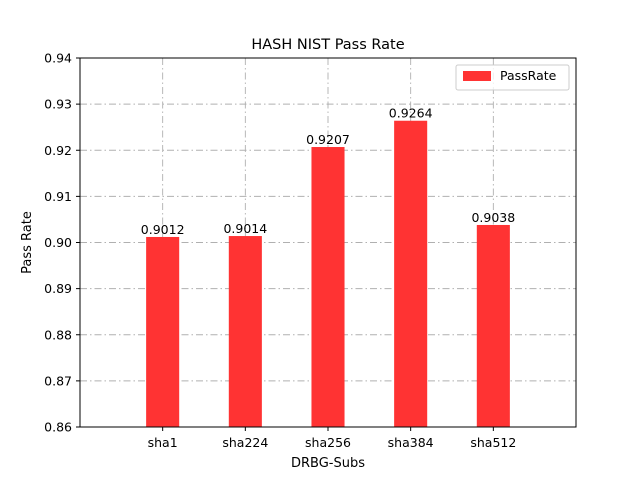  Describe the element at coordinates (58, 150) in the screenshot. I see `y-tick-label: 0.92` at that location.